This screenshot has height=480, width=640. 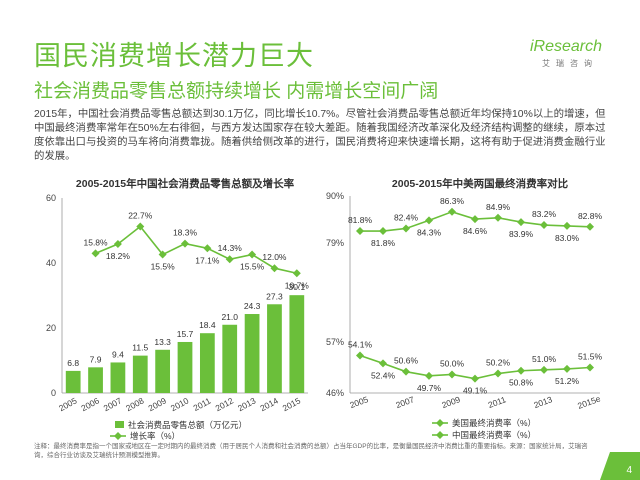 I want to click on right-y-tick-label: 90%, so click(x=335, y=196).